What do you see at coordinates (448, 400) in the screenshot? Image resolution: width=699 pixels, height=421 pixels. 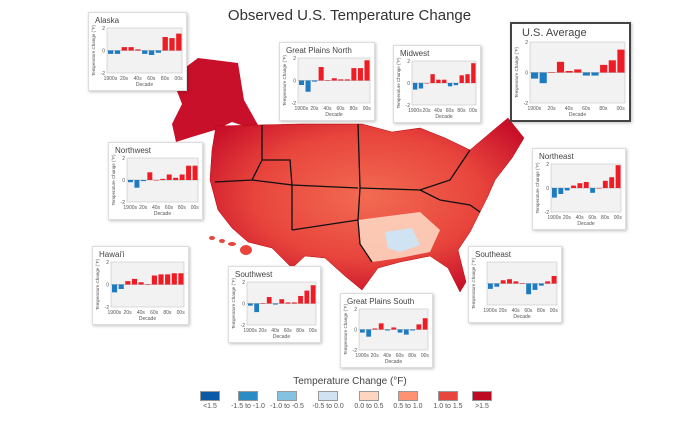 I see `legend-item: 1.0 to 1.5` at bounding box center [448, 400].